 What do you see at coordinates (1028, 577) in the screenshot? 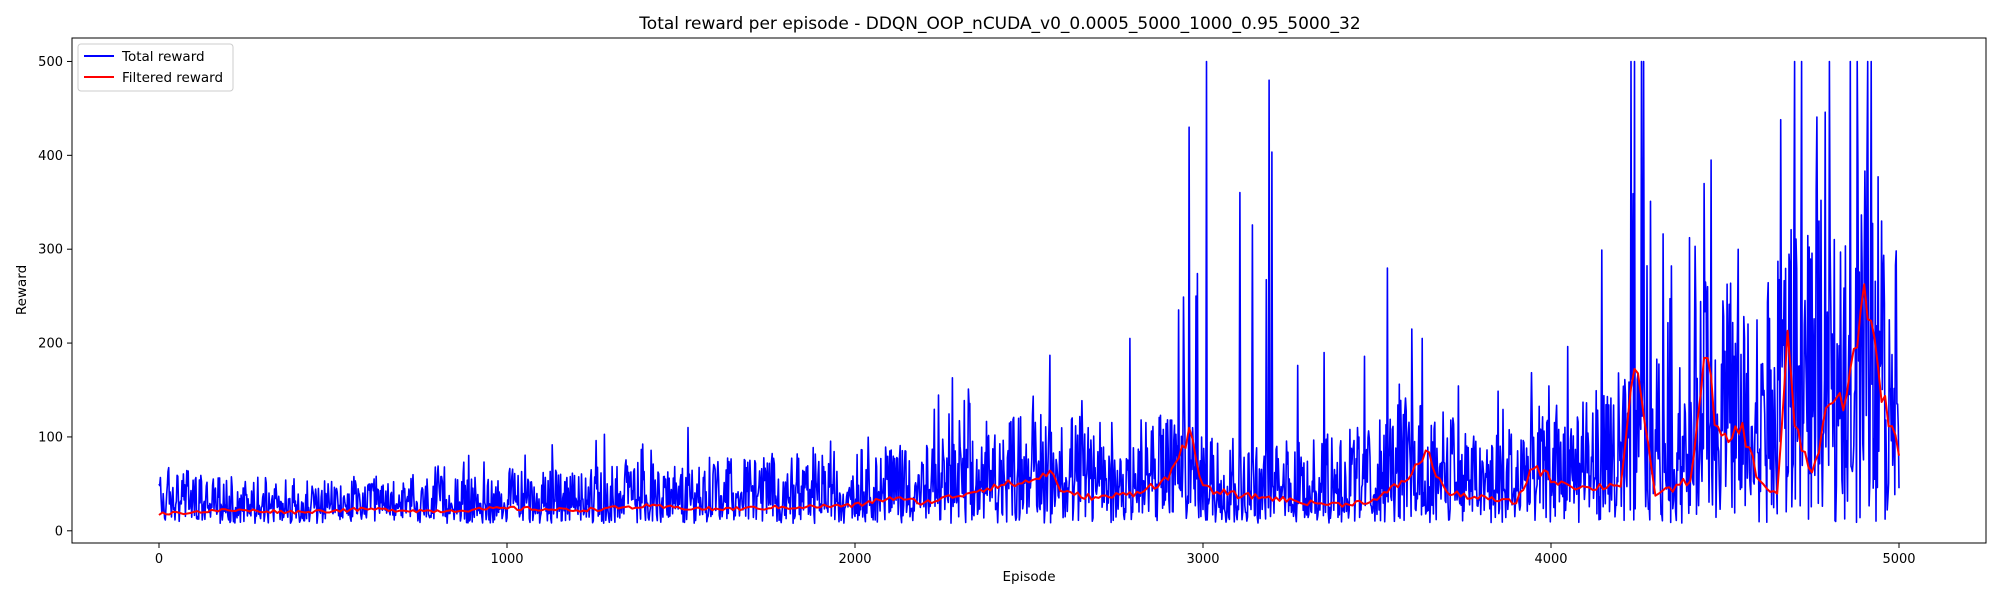
I see `x-axis-label: Episode` at bounding box center [1028, 577].